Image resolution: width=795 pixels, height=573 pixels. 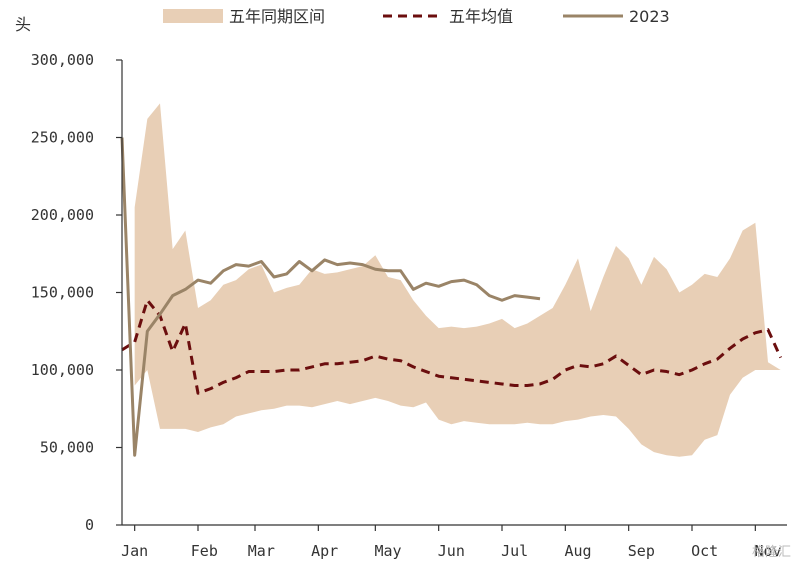 I want to click on x-tick-label: Sep, so click(x=641, y=551).